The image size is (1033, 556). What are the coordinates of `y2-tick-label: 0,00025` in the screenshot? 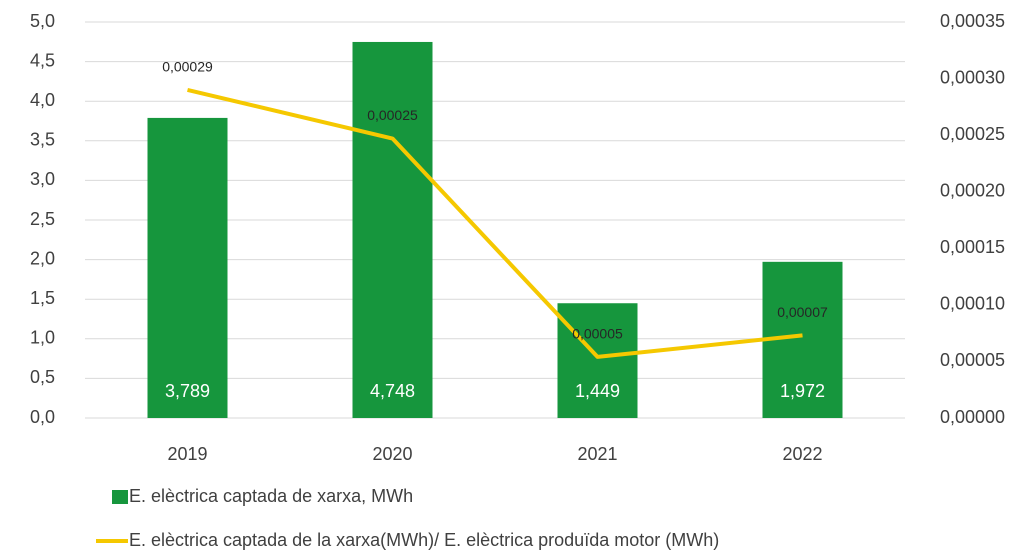 It's located at (972, 134).